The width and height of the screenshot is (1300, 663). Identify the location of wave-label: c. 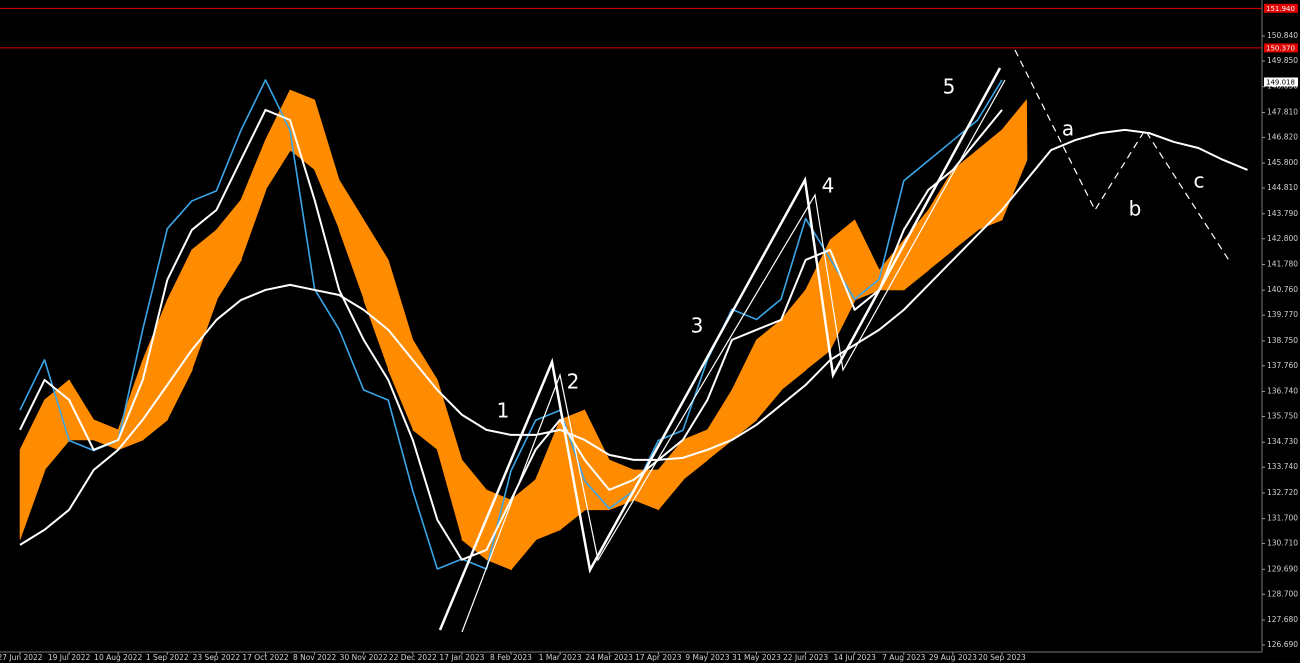
(1199, 181).